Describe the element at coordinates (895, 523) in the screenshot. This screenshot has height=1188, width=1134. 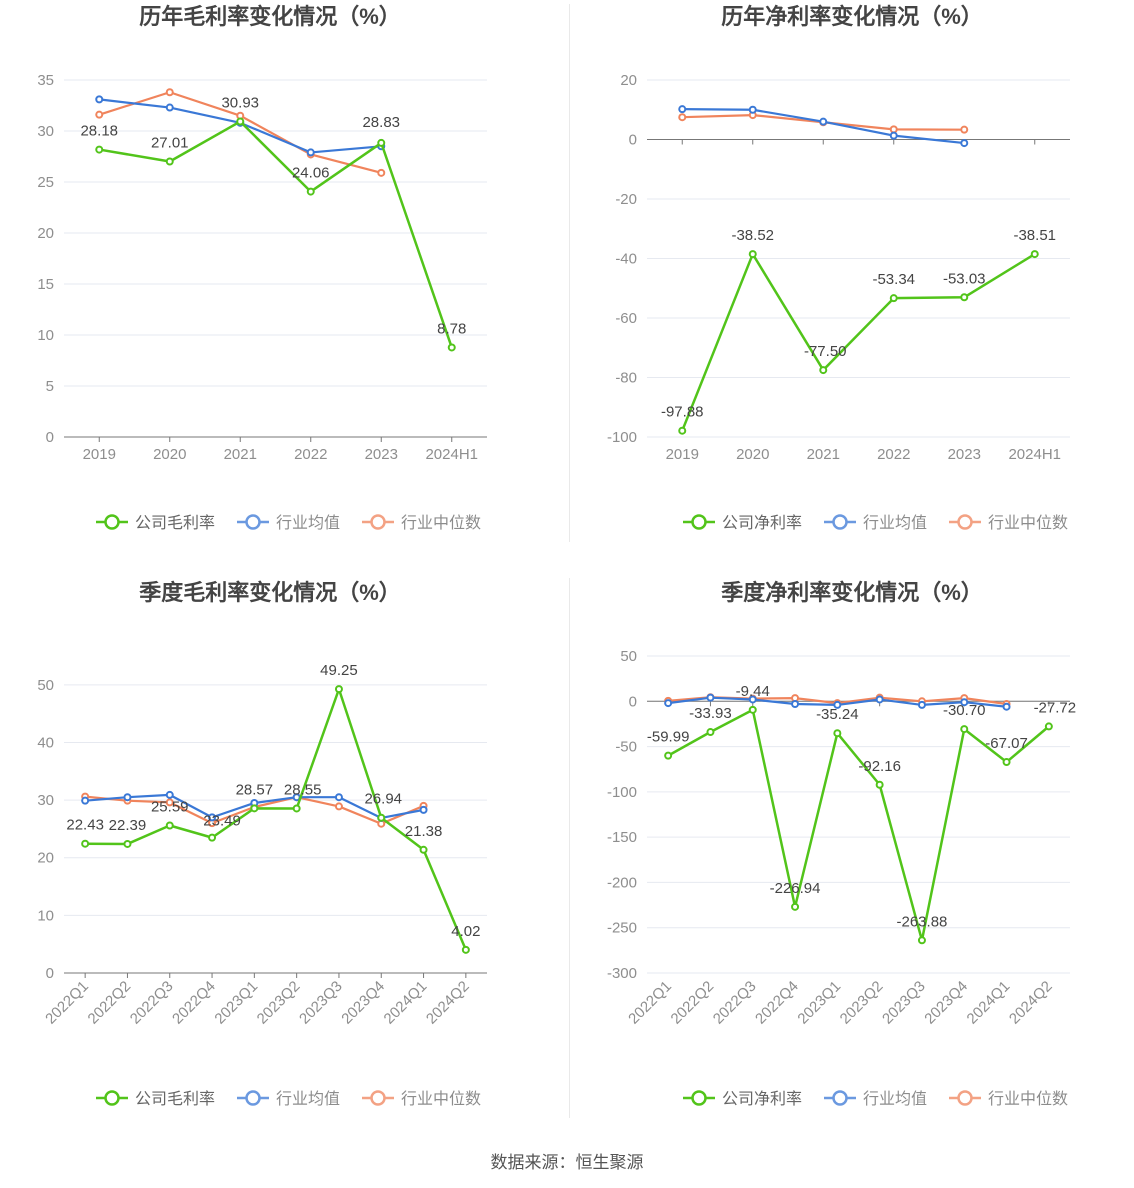
I see `legend-label: 行业均值` at that location.